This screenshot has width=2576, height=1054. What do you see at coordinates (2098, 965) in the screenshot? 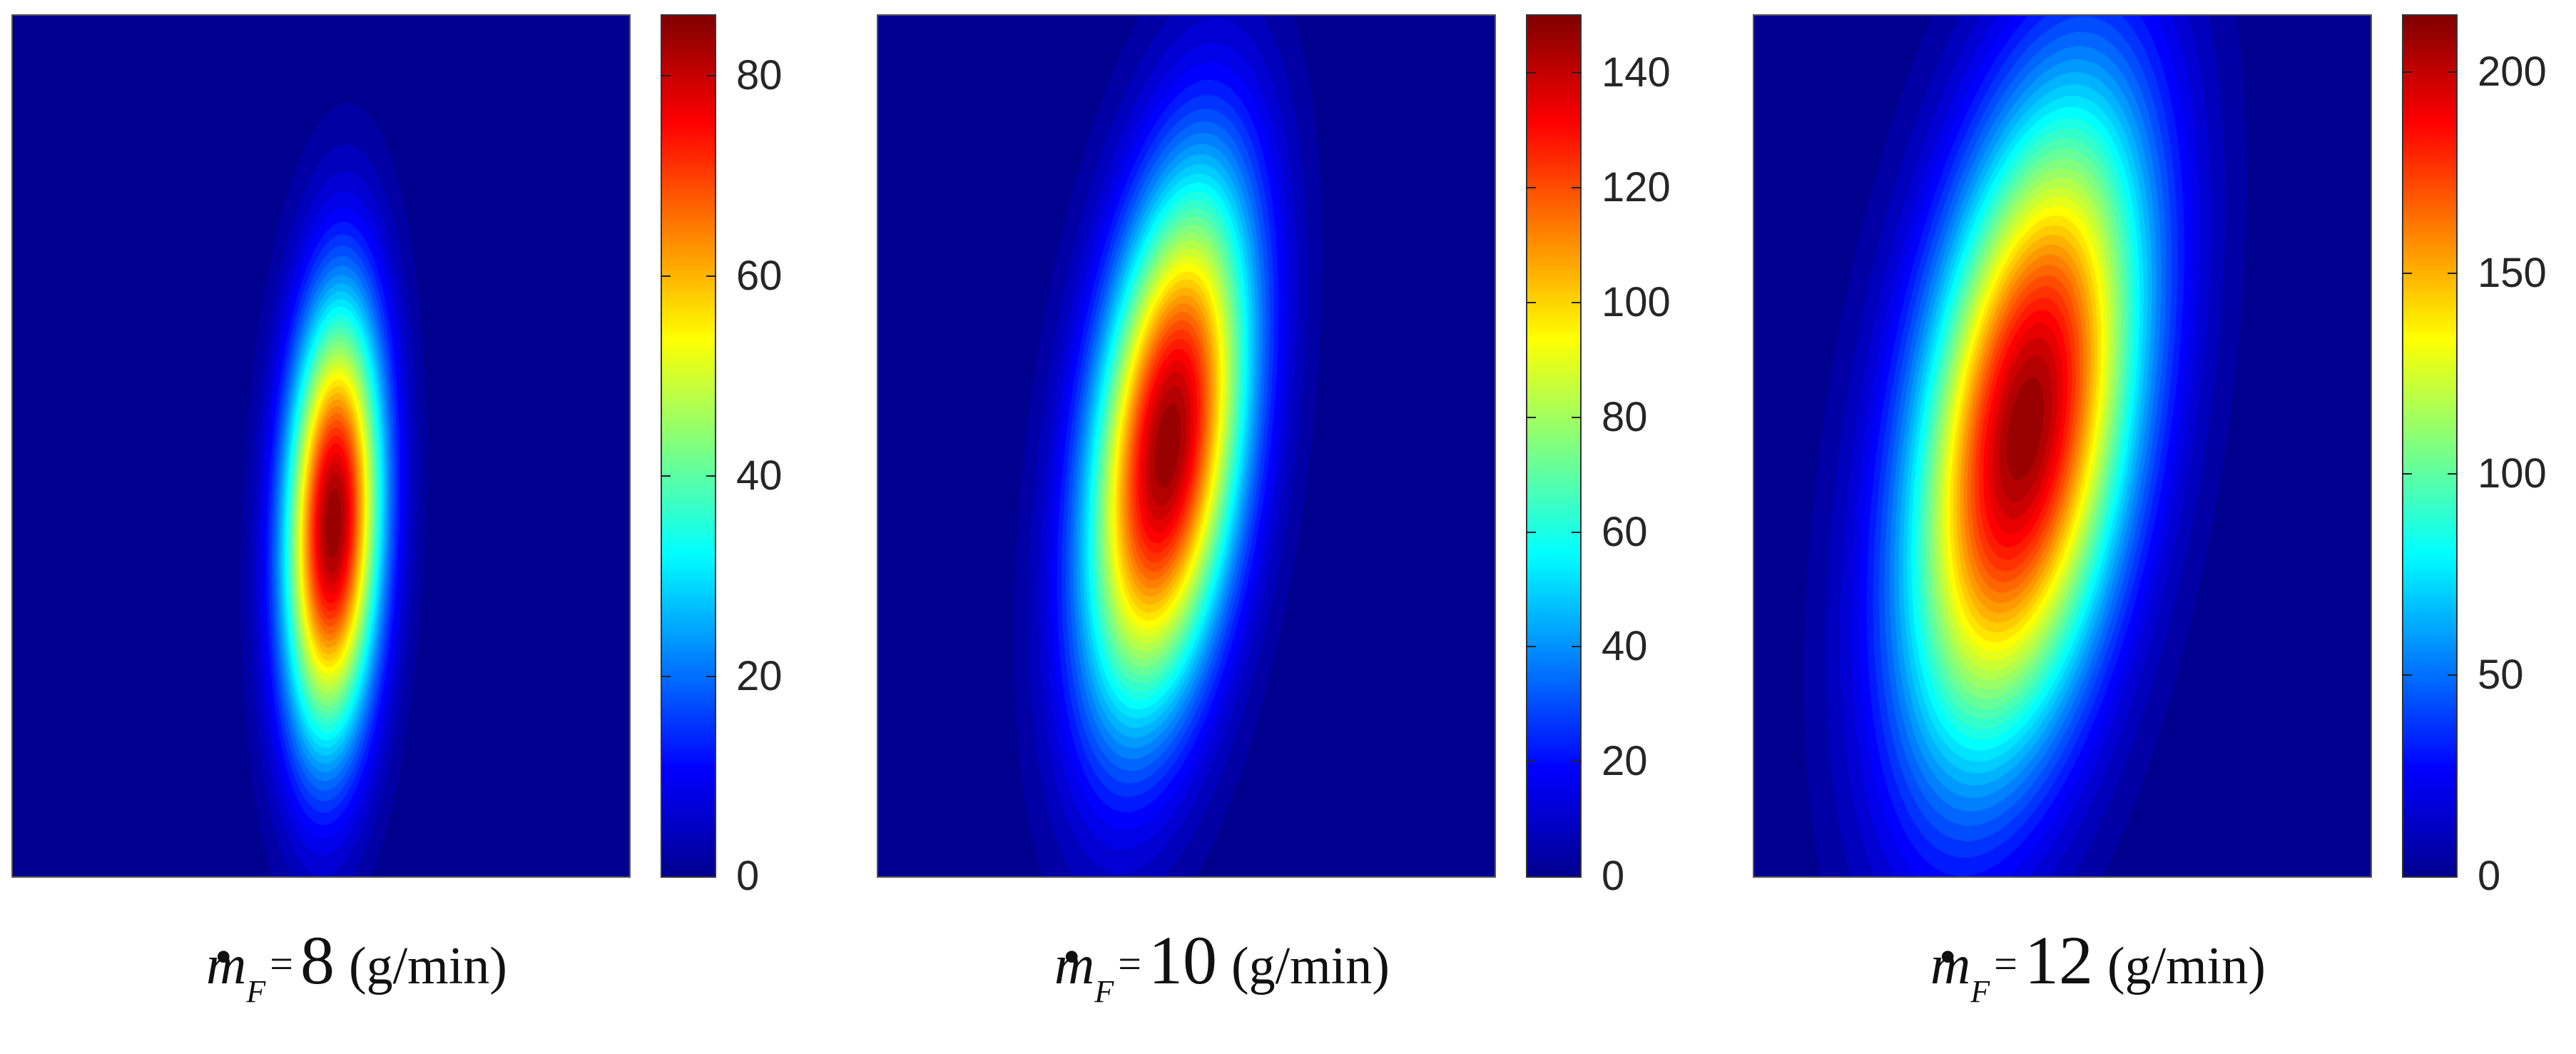
I see `caption: • mF= 12 (g/min)` at bounding box center [2098, 965].